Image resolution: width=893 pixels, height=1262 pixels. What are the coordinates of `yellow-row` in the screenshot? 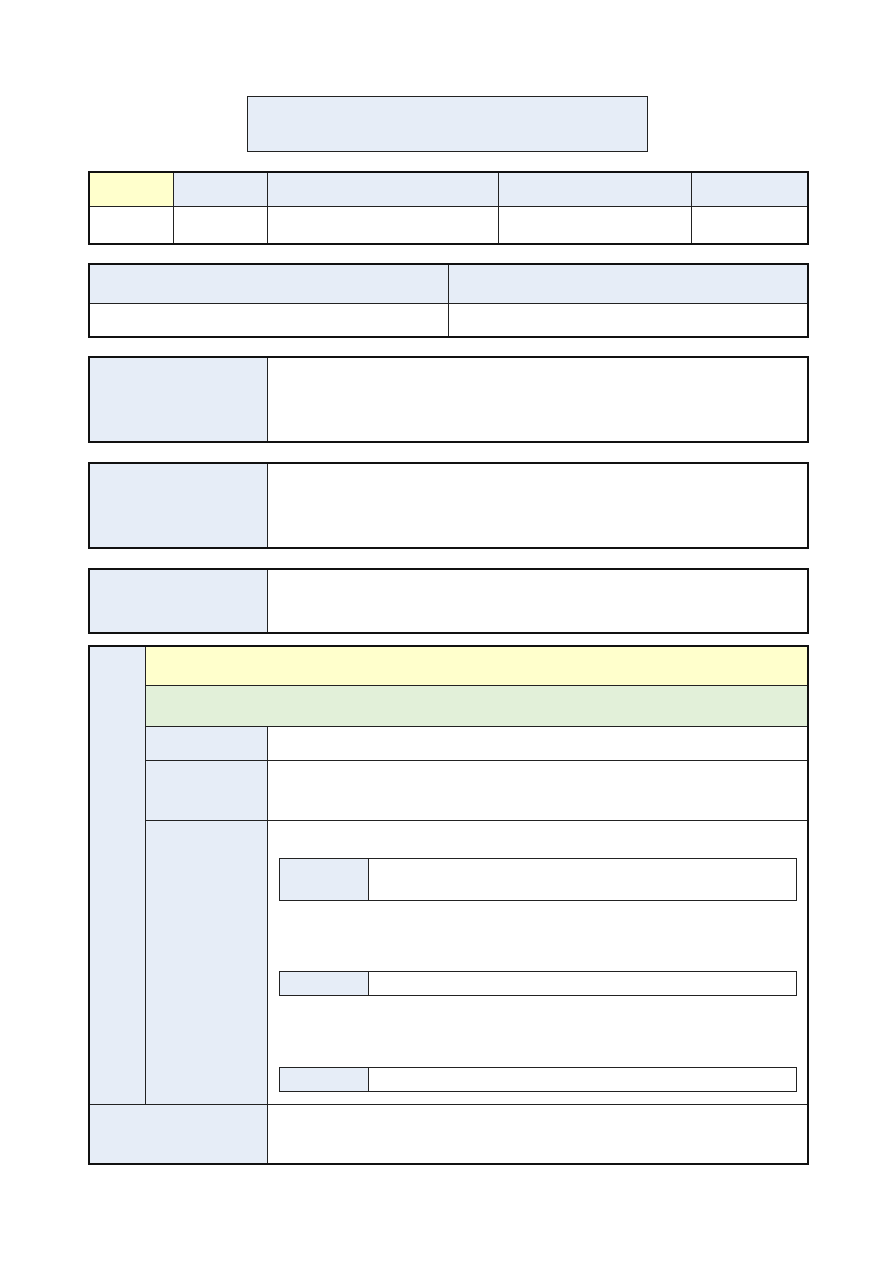 It's located at (477, 666).